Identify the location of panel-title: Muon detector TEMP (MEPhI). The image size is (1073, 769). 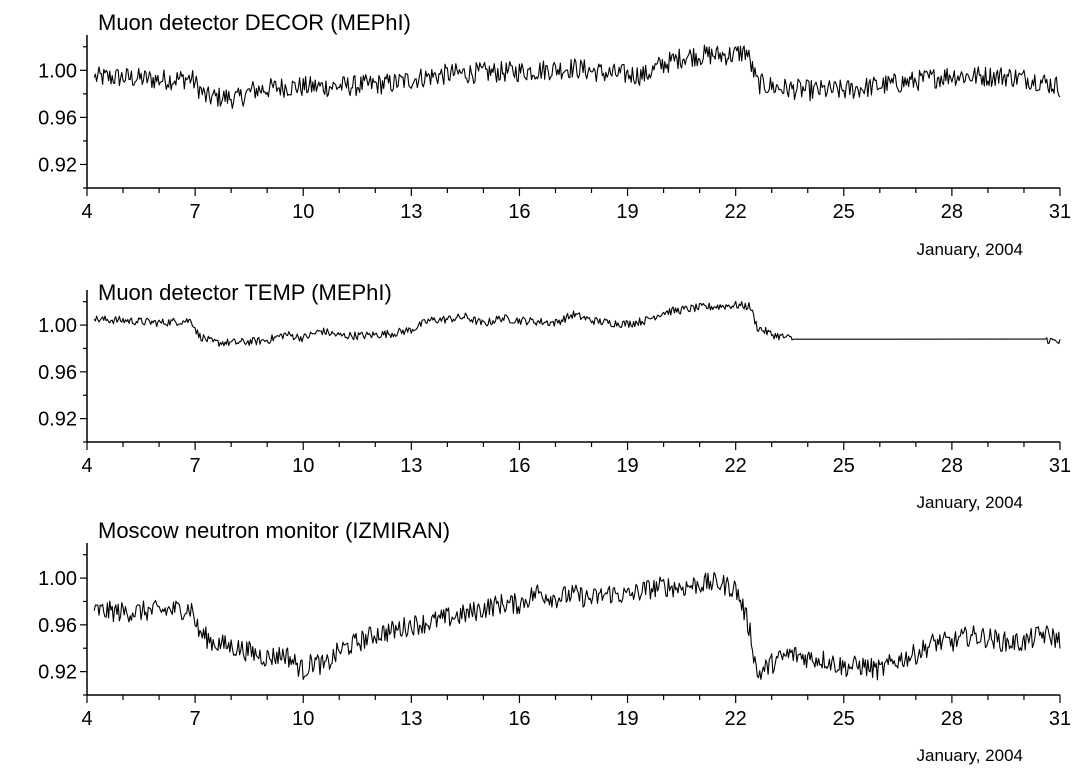
(245, 292).